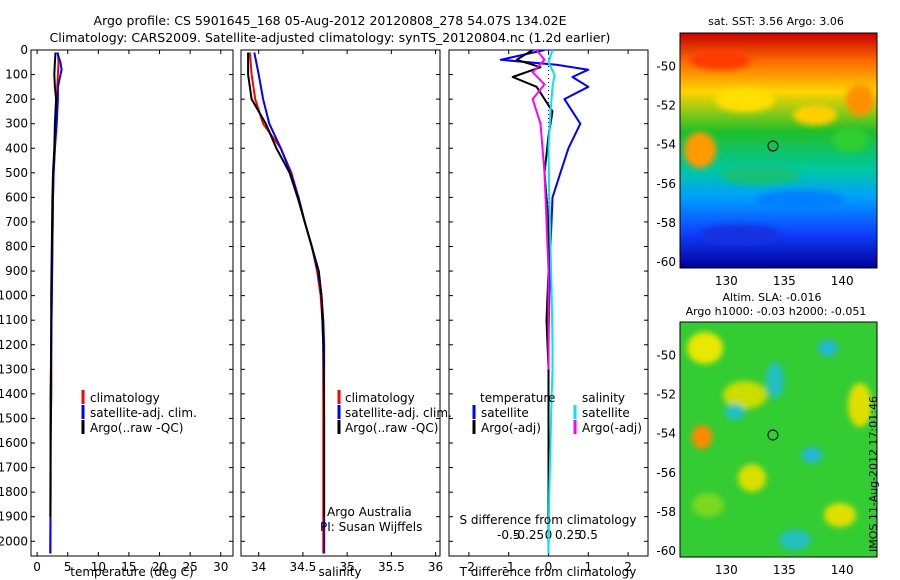 The image size is (900, 580). Describe the element at coordinates (16, 247) in the screenshot. I see `depth-tick-label: 800` at that location.